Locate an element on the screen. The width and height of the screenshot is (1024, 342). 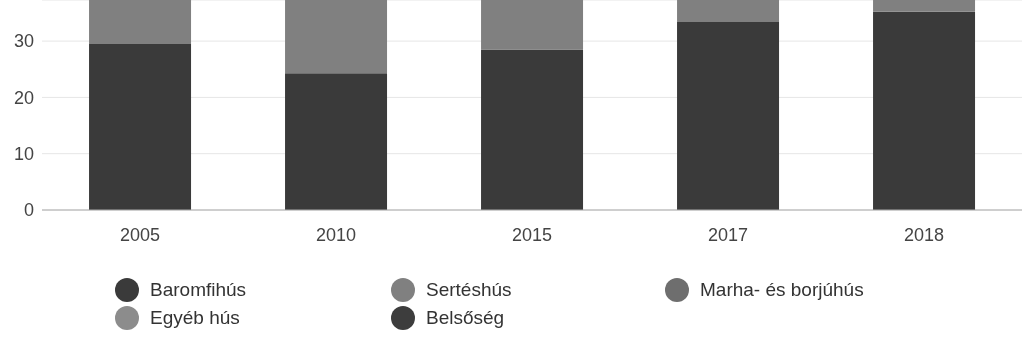
y-tick-label: 30 is located at coordinates (23, 41).